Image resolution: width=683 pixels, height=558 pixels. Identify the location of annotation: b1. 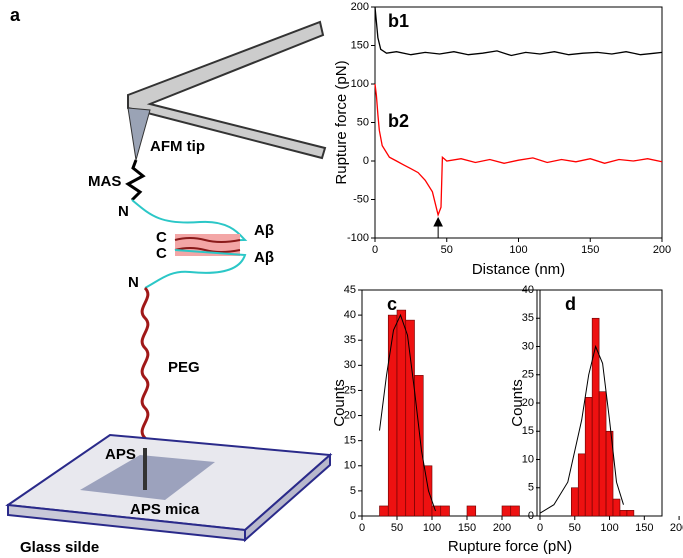
(398, 21).